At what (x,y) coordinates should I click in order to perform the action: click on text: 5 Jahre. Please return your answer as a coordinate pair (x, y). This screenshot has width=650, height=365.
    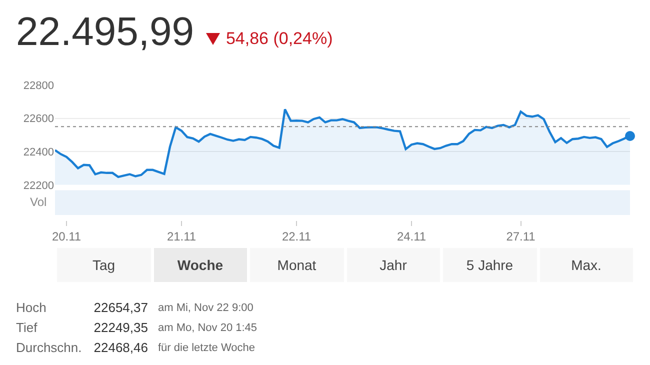
    Looking at the image, I should click on (489, 265).